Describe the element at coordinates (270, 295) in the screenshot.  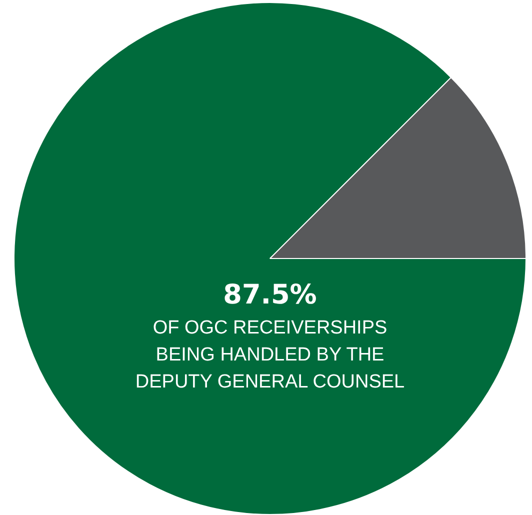
I see `data-label: 87.5%` at that location.